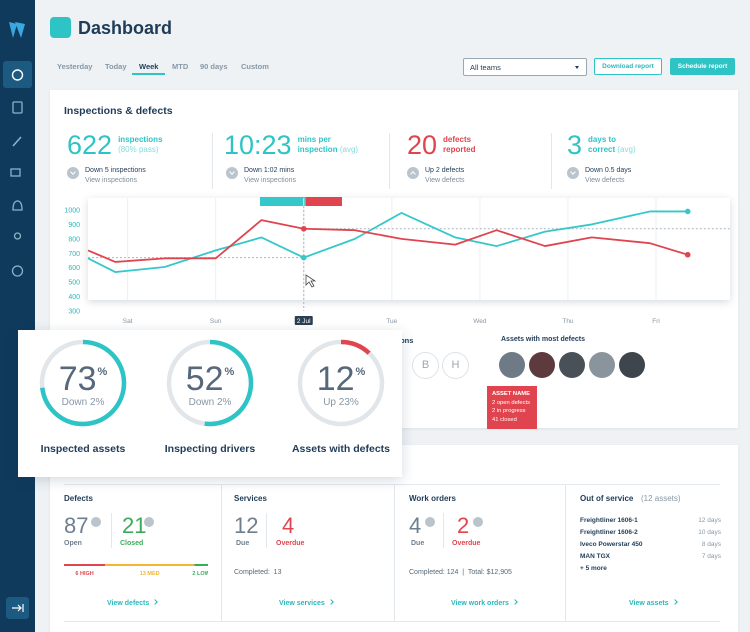  I want to click on tab: MTD, so click(180, 66).